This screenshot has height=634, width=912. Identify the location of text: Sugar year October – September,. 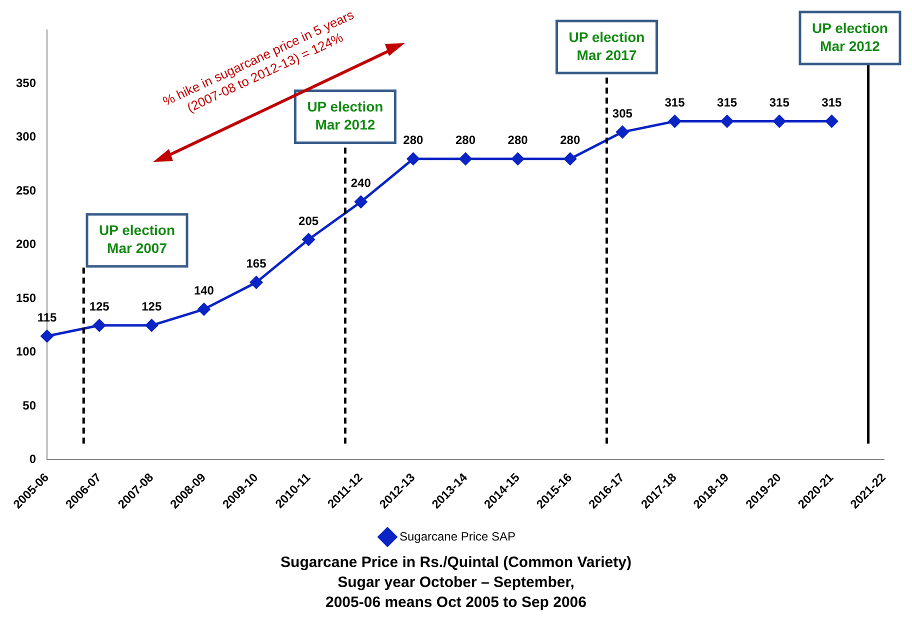
(456, 583).